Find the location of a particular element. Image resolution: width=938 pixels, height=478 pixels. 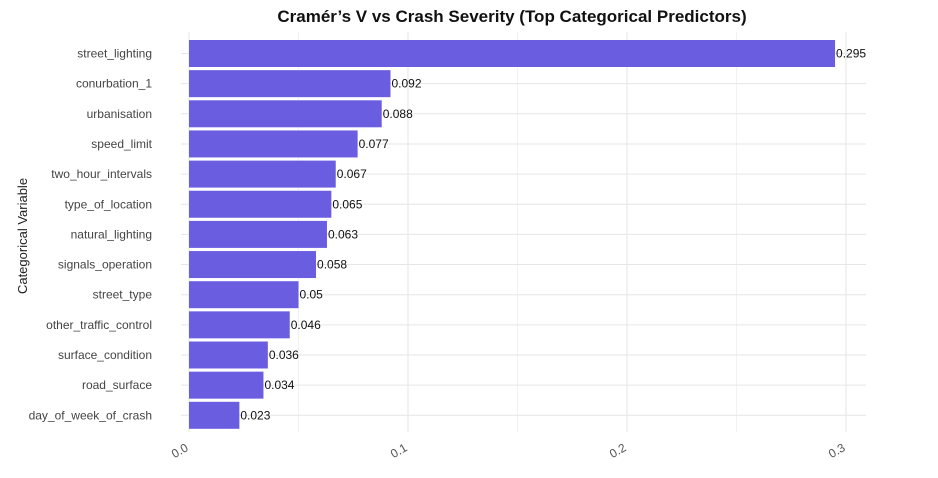

value-label: 0.063 is located at coordinates (343, 234).